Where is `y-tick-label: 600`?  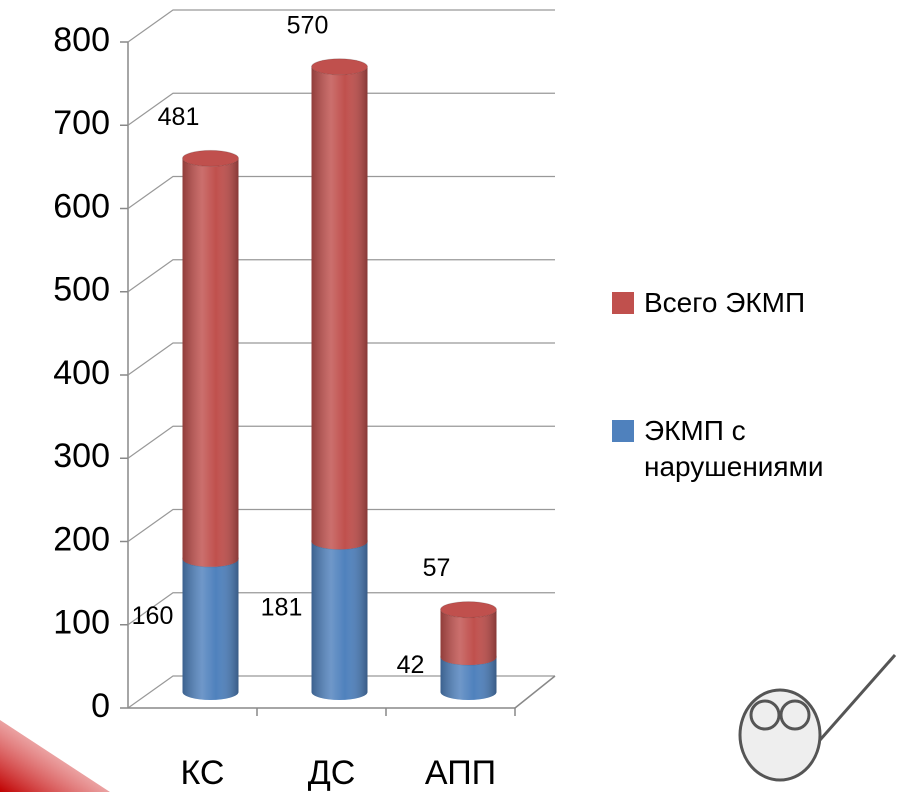 y-tick-label: 600 is located at coordinates (81, 206).